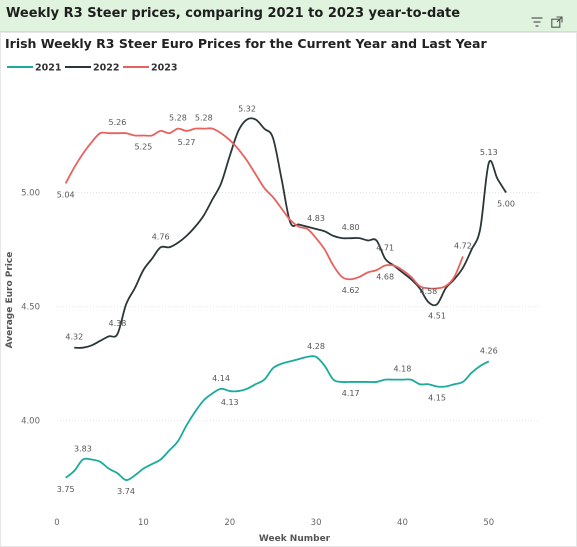 Image resolution: width=577 pixels, height=547 pixels. I want to click on filter-icon, so click(537, 22).